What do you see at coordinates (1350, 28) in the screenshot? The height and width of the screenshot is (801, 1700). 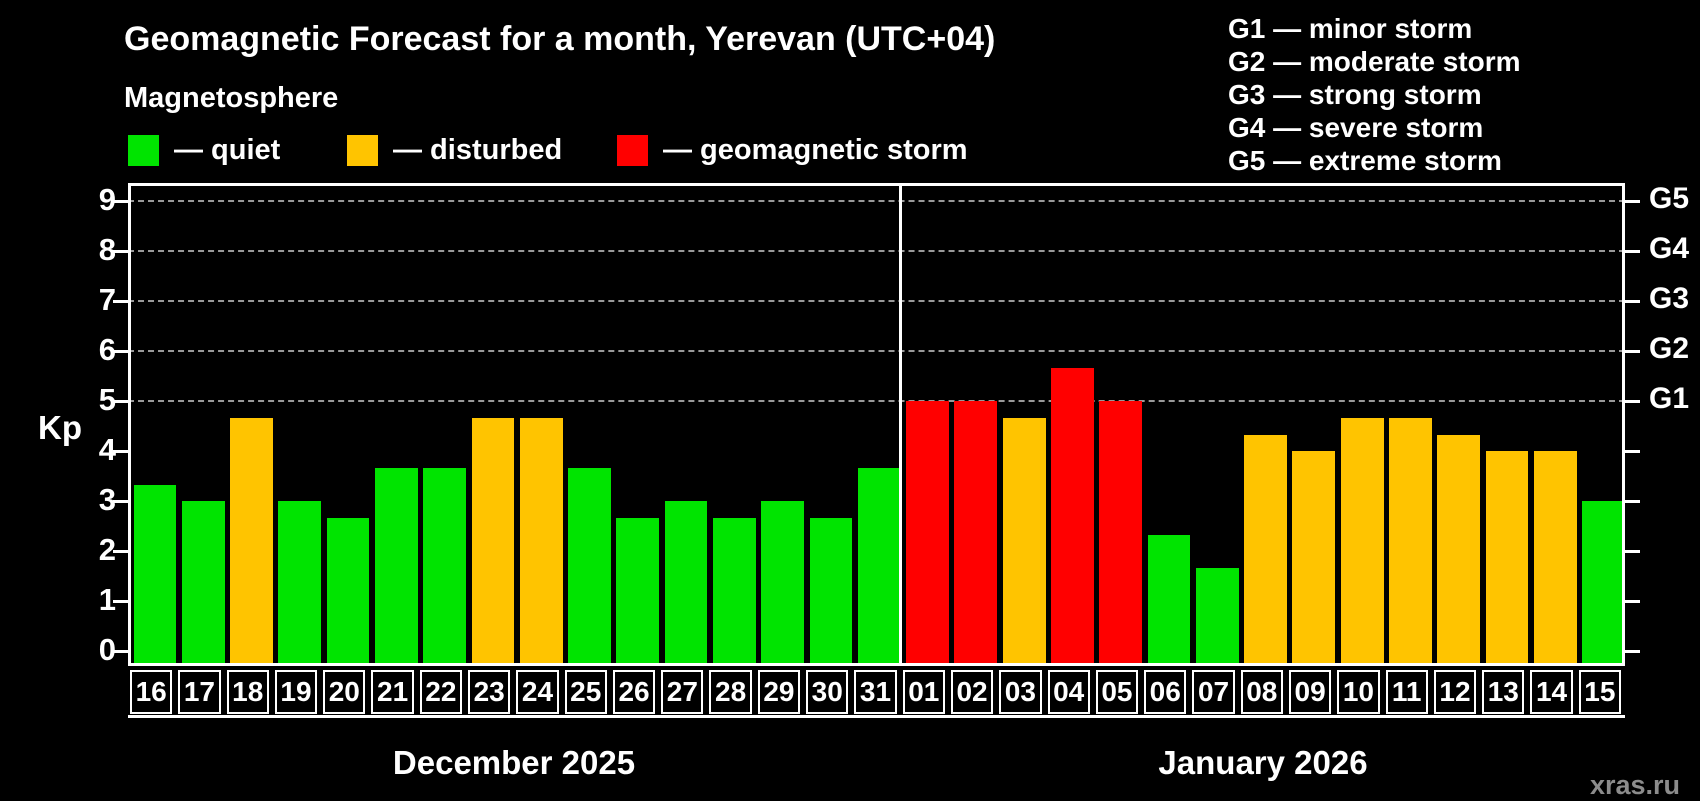 I see `g-scale-legend-item-g1: G1 — minor storm` at bounding box center [1350, 28].